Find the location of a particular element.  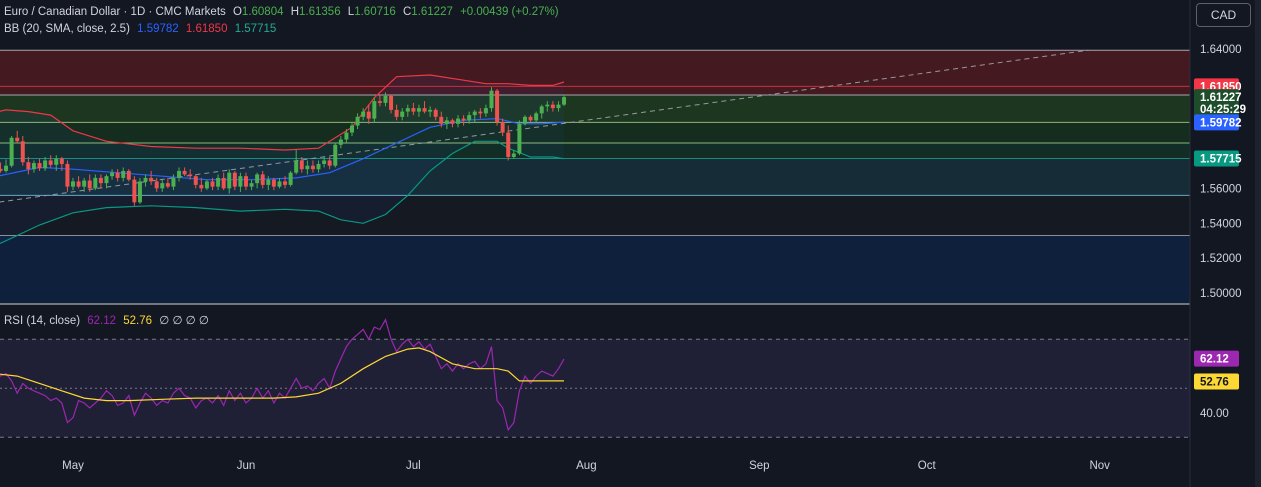

rsi-tick-label: 40.00 is located at coordinates (1214, 414).